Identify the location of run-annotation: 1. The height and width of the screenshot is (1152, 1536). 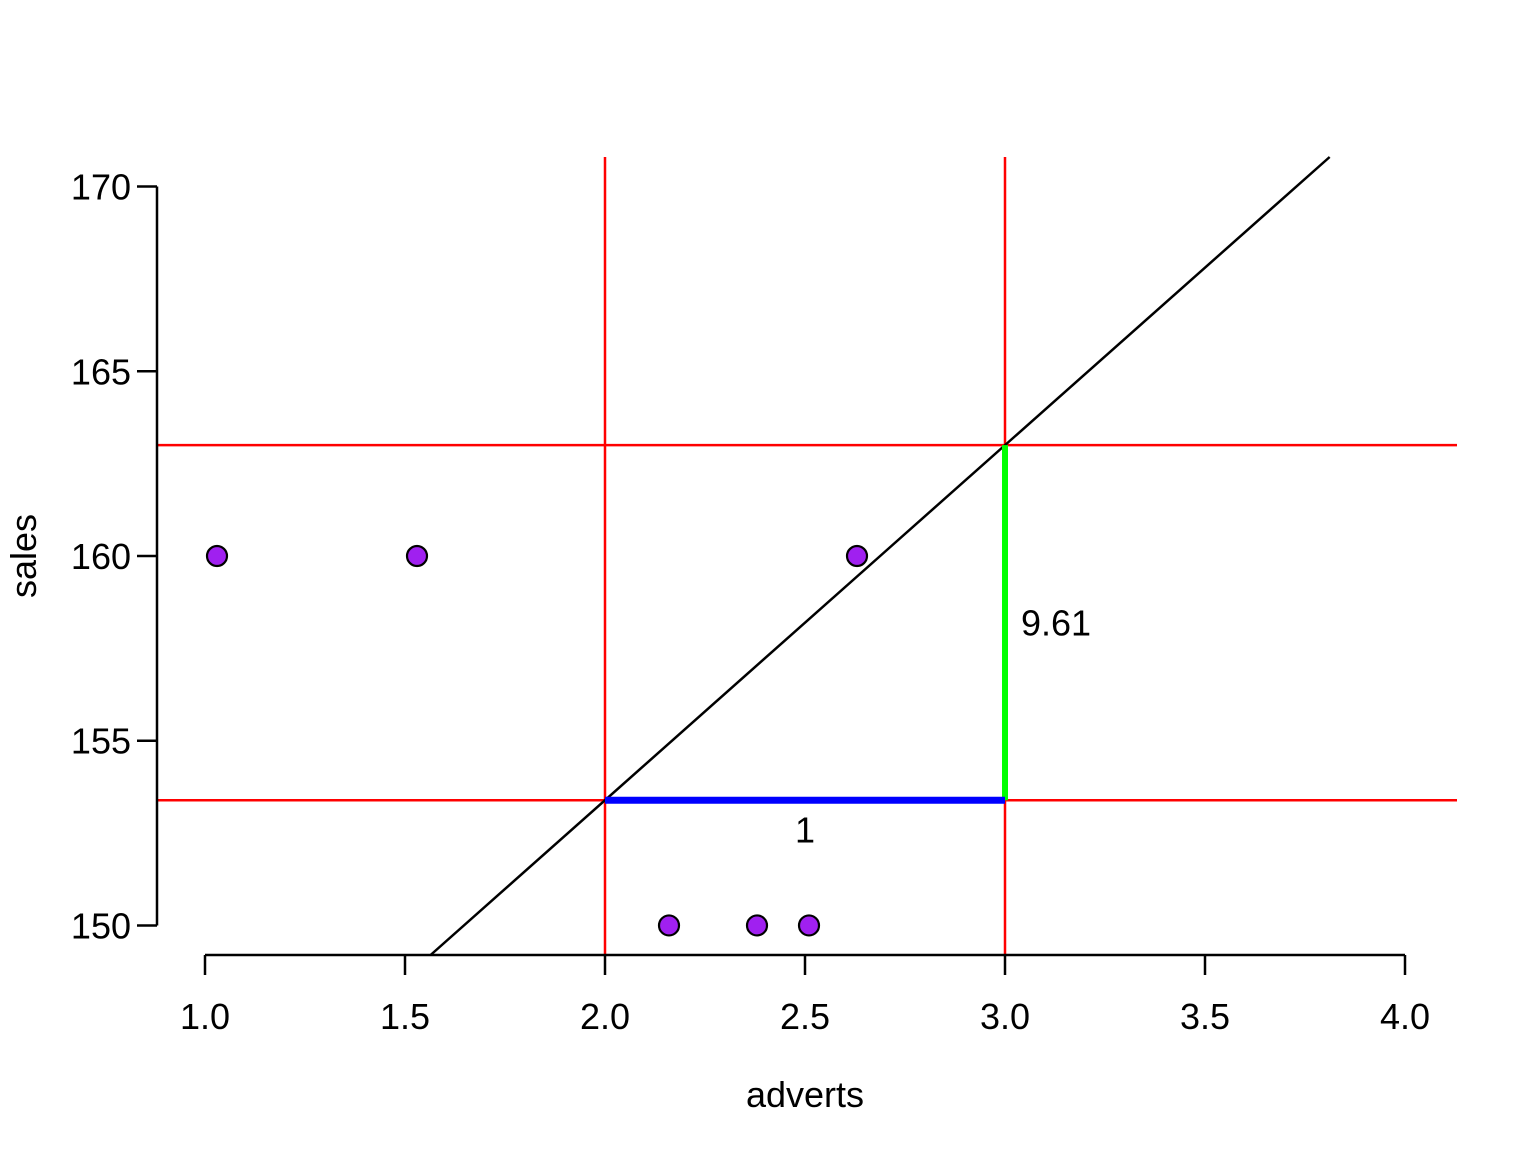
(805, 829).